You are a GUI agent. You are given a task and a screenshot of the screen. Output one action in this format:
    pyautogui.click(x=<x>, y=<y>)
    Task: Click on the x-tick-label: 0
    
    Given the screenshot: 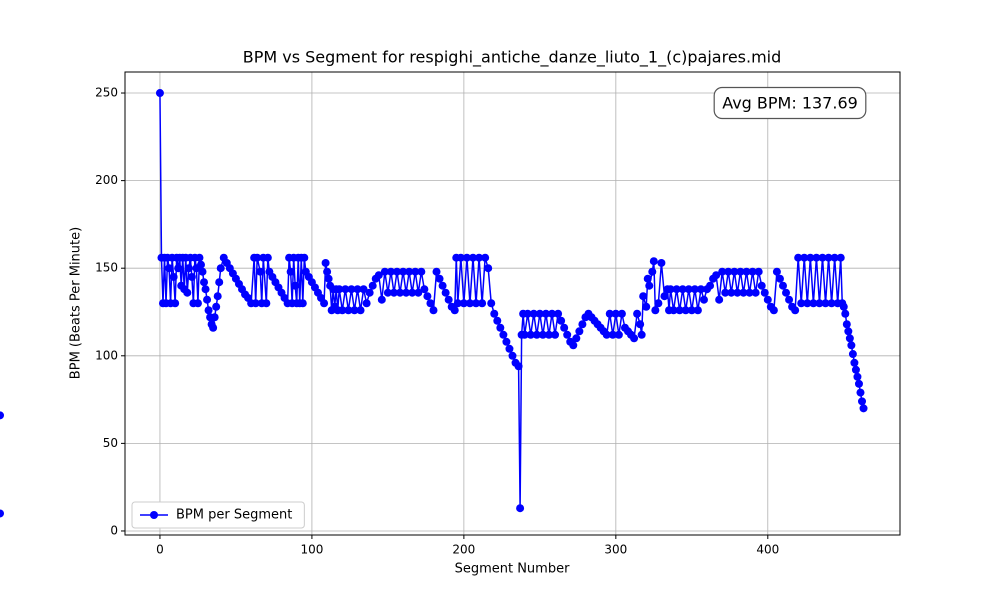 What is the action you would take?
    pyautogui.click(x=160, y=550)
    